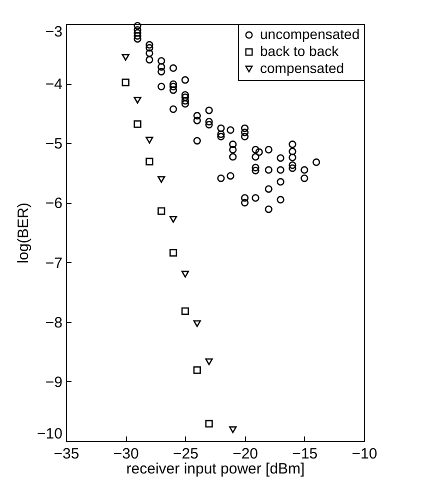  What do you see at coordinates (53, 32) in the screenshot?
I see `y-tick-label: −3` at bounding box center [53, 32].